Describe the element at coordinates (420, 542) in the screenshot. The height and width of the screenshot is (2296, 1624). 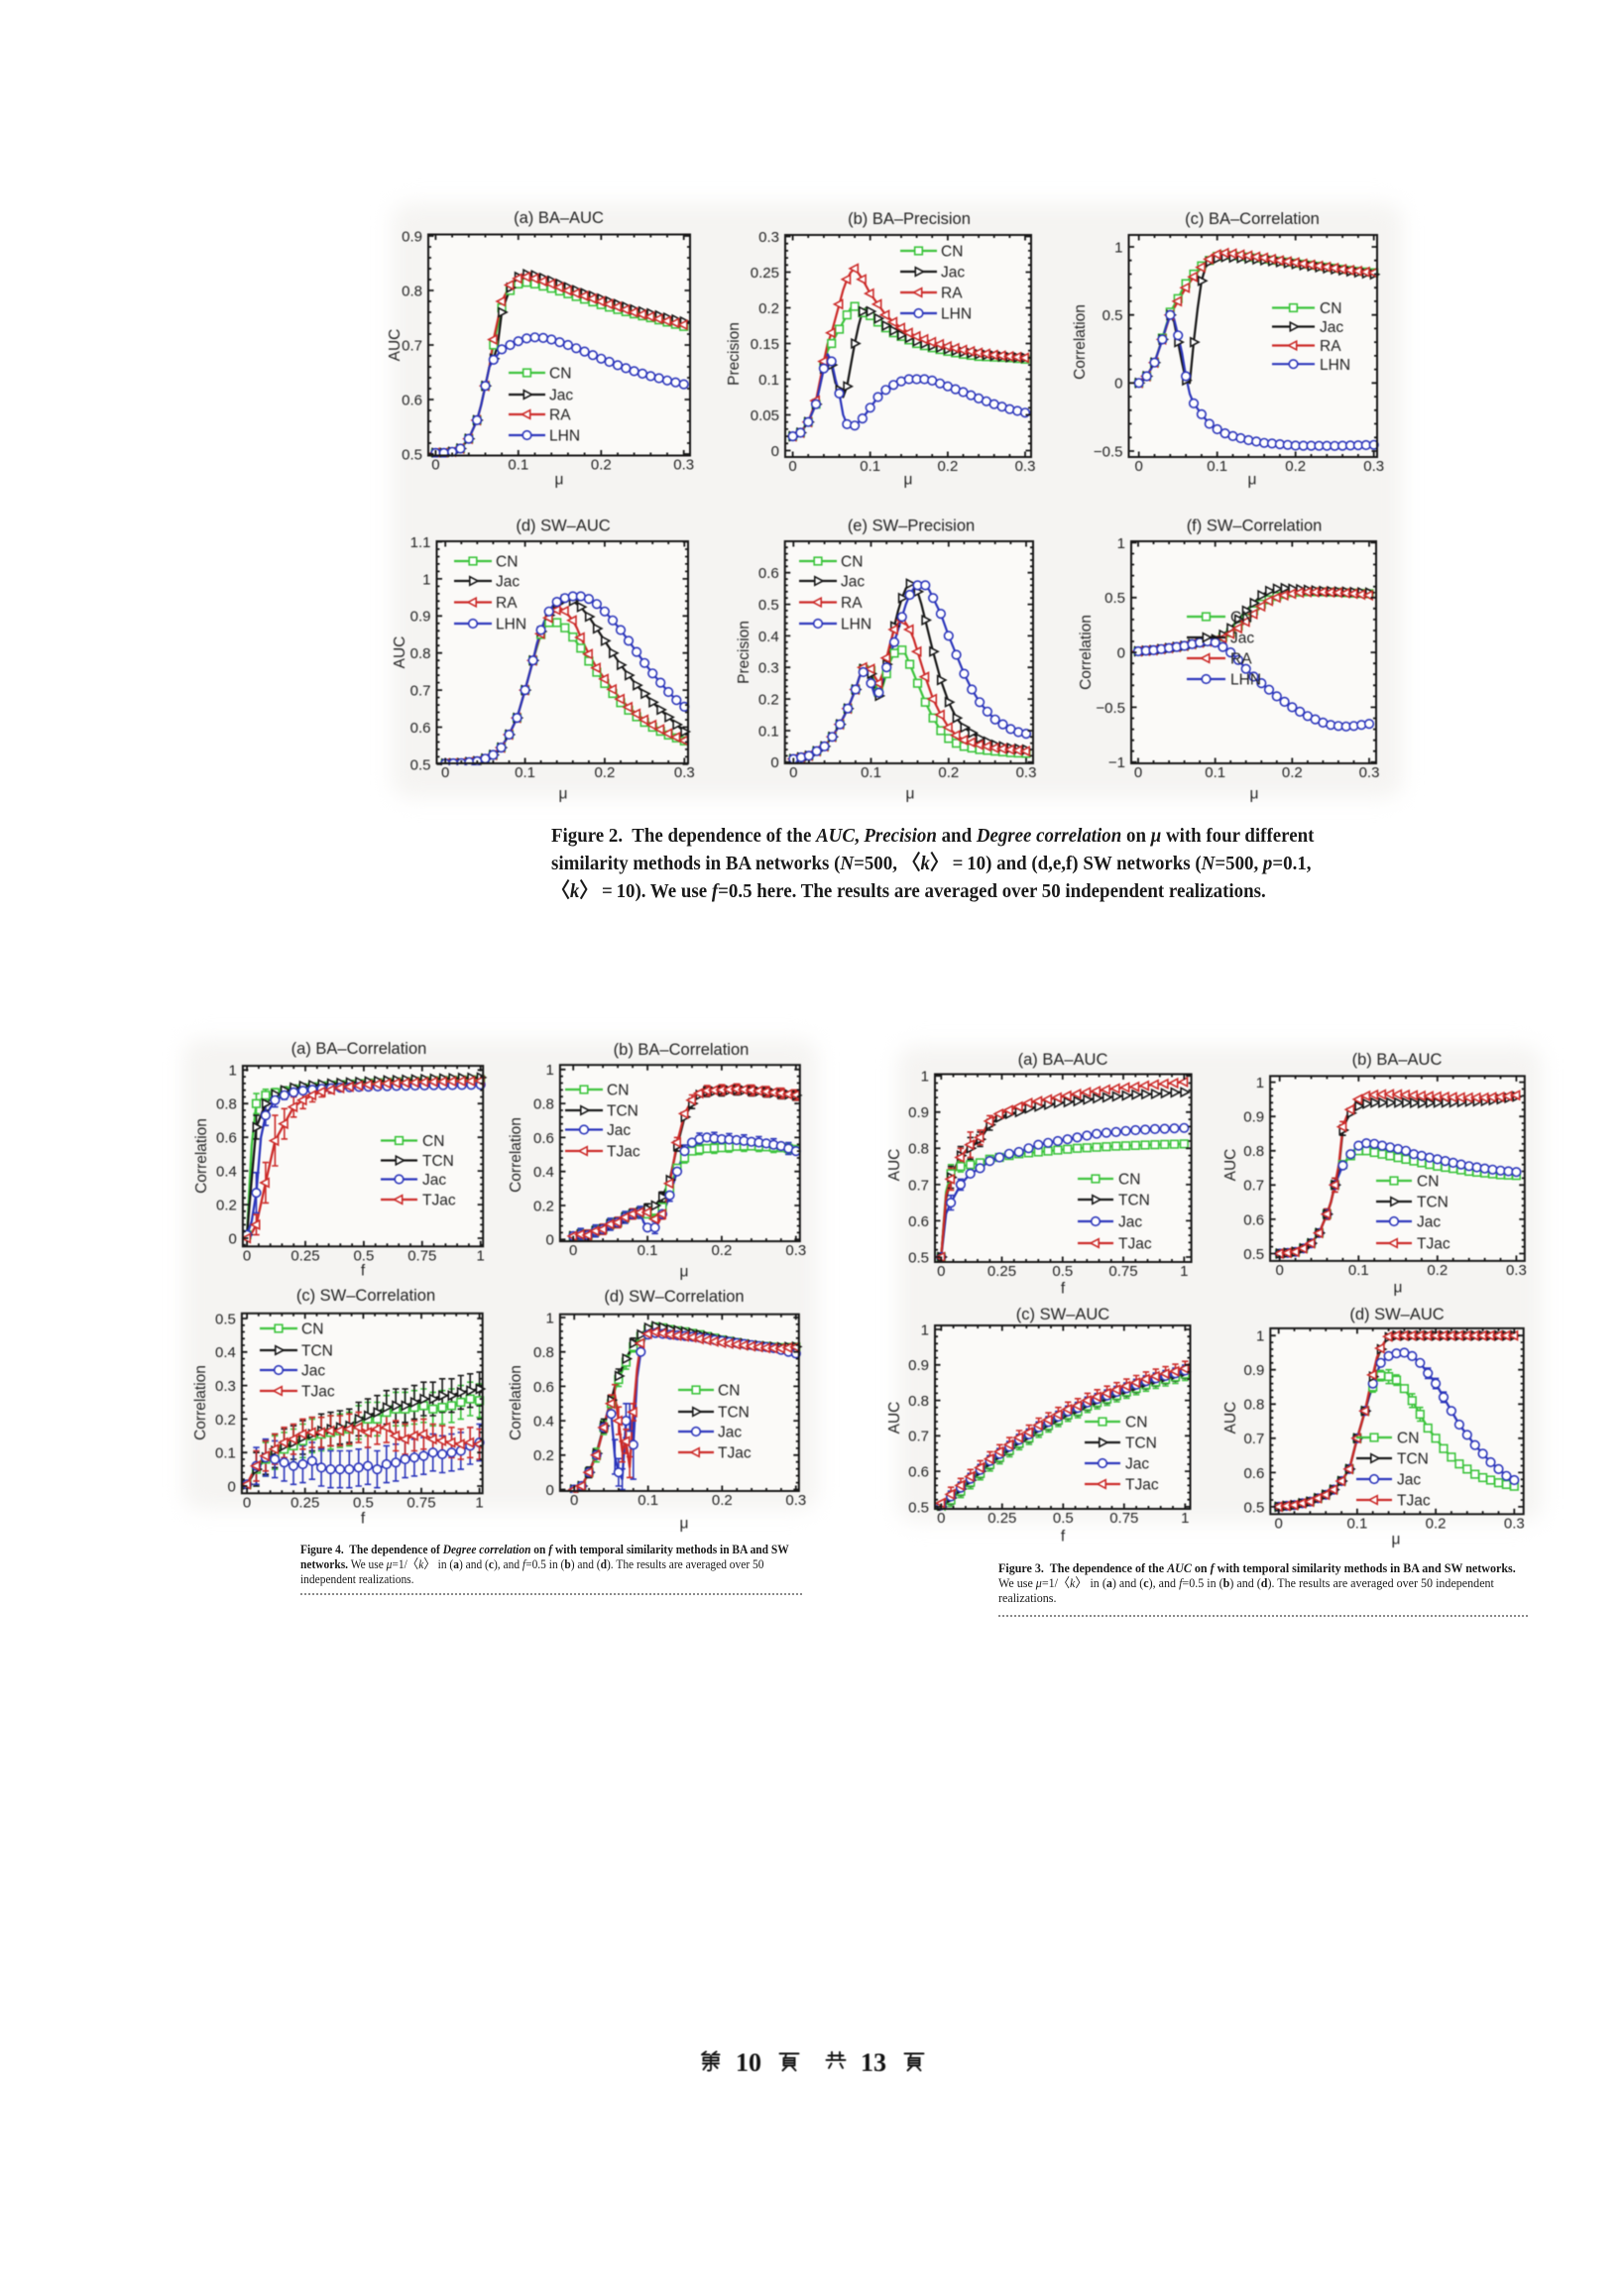
I see `svg-text: 1.1` at that location.